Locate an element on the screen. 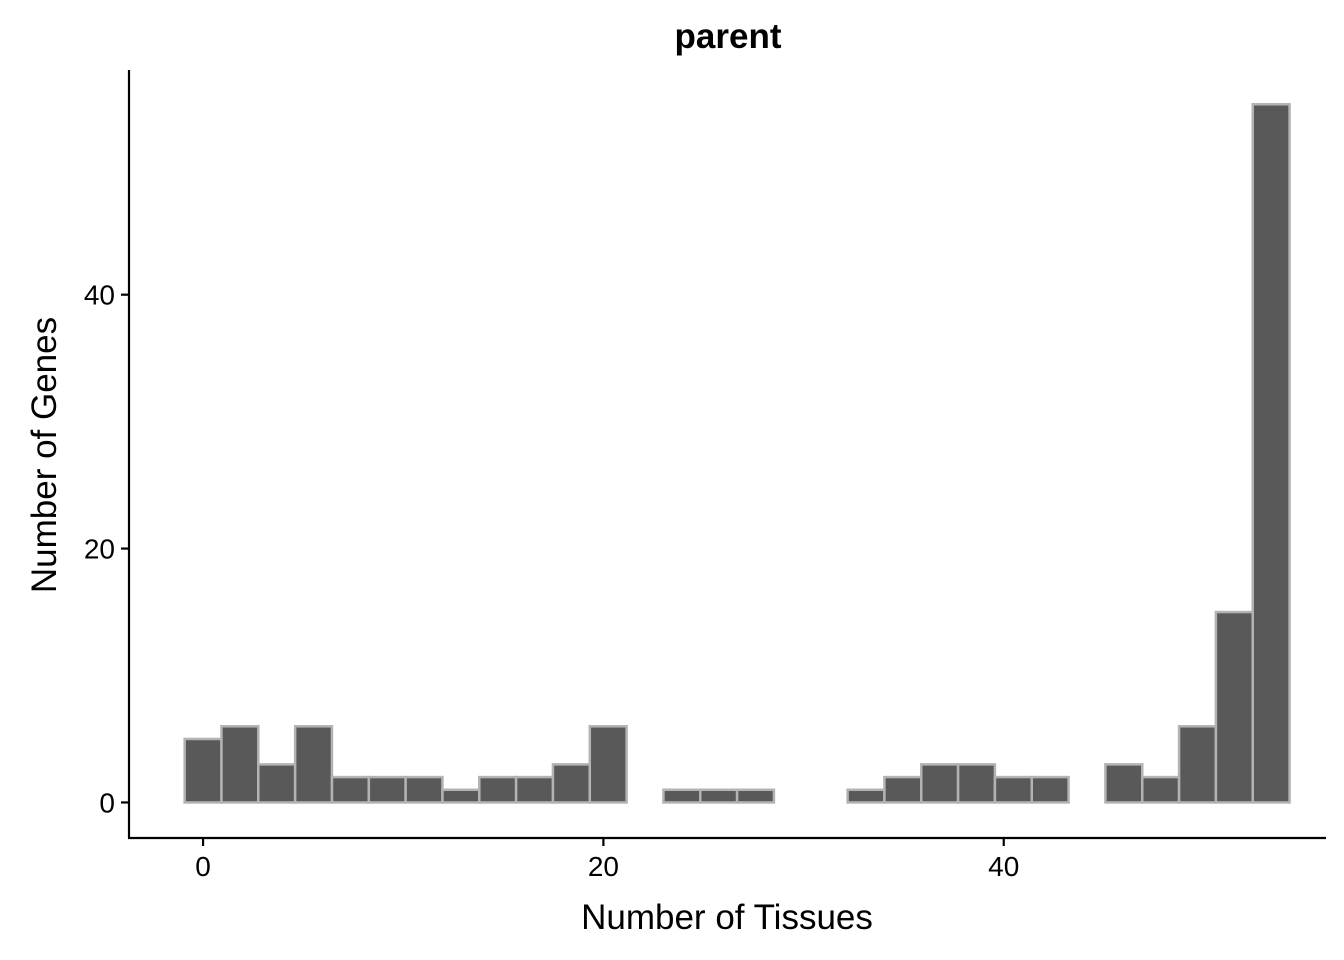  y-axis-title: Number of Genes is located at coordinates (44, 455).